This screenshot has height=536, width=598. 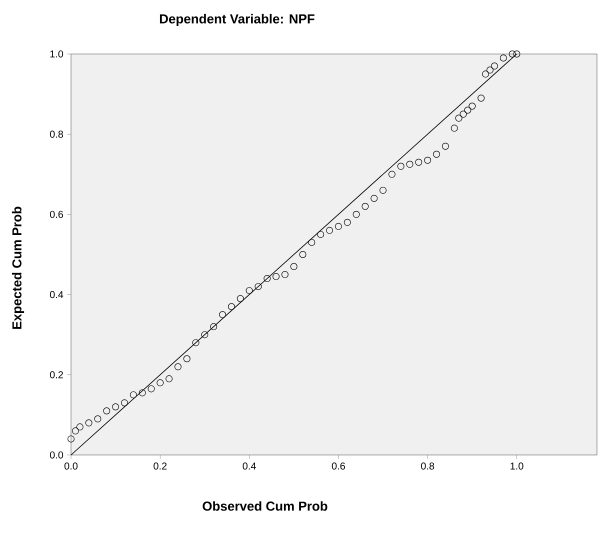 What do you see at coordinates (18, 267) in the screenshot?
I see `y-axis-title: Expected Cum Prob` at bounding box center [18, 267].